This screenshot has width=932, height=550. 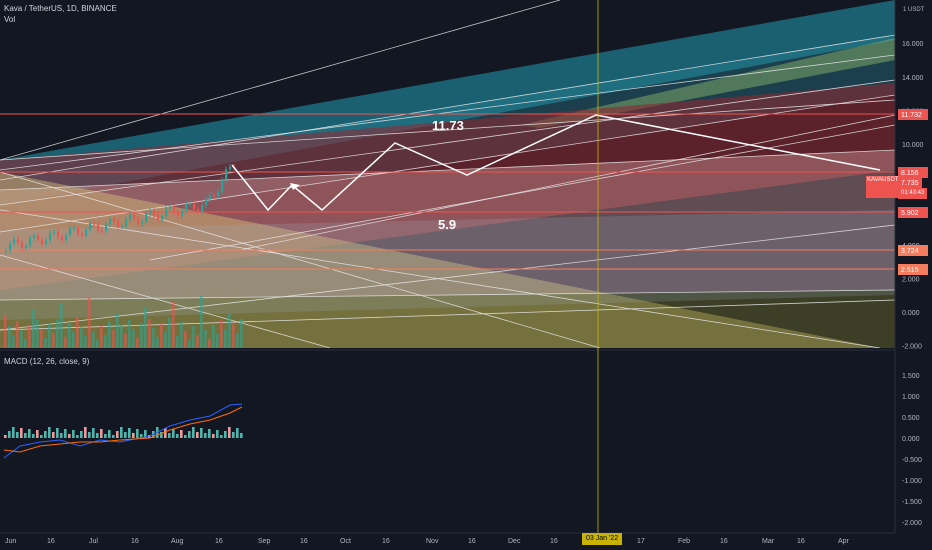 I want to click on macd-axis-tick: 0.500, so click(x=911, y=418).